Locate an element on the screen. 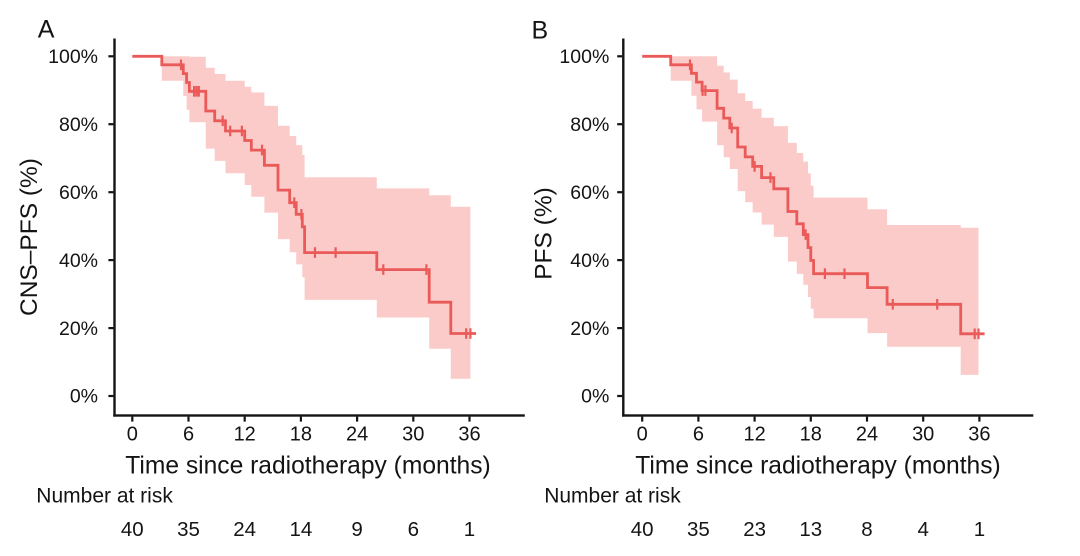 The height and width of the screenshot is (556, 1080). svg-text: B is located at coordinates (540, 31).